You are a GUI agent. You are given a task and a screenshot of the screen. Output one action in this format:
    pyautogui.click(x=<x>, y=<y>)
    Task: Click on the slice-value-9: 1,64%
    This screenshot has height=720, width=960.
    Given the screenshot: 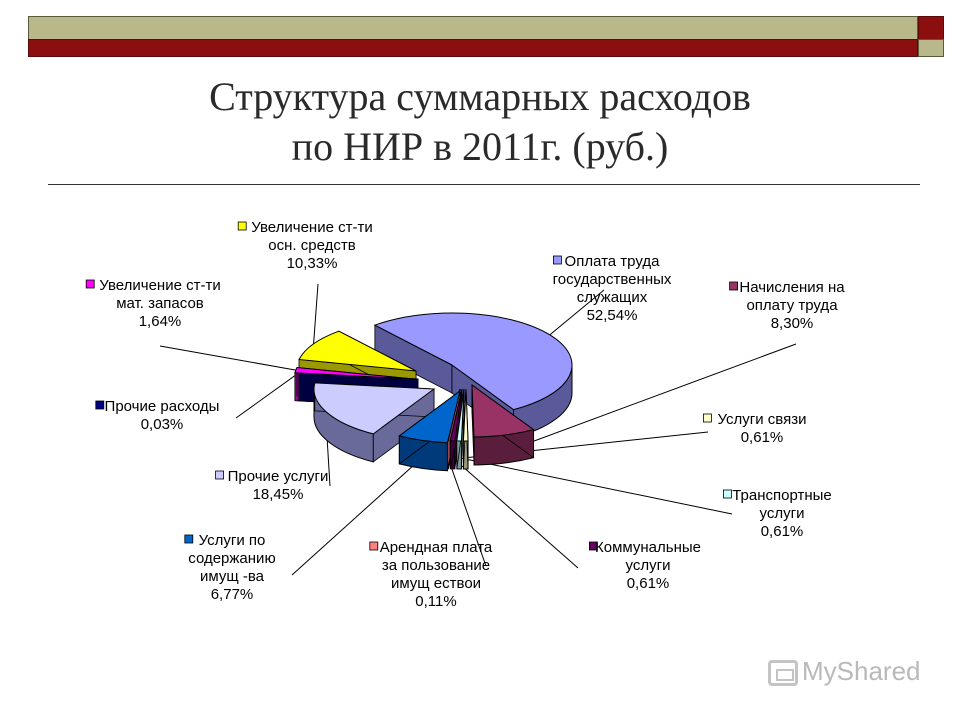 What is the action you would take?
    pyautogui.click(x=160, y=321)
    